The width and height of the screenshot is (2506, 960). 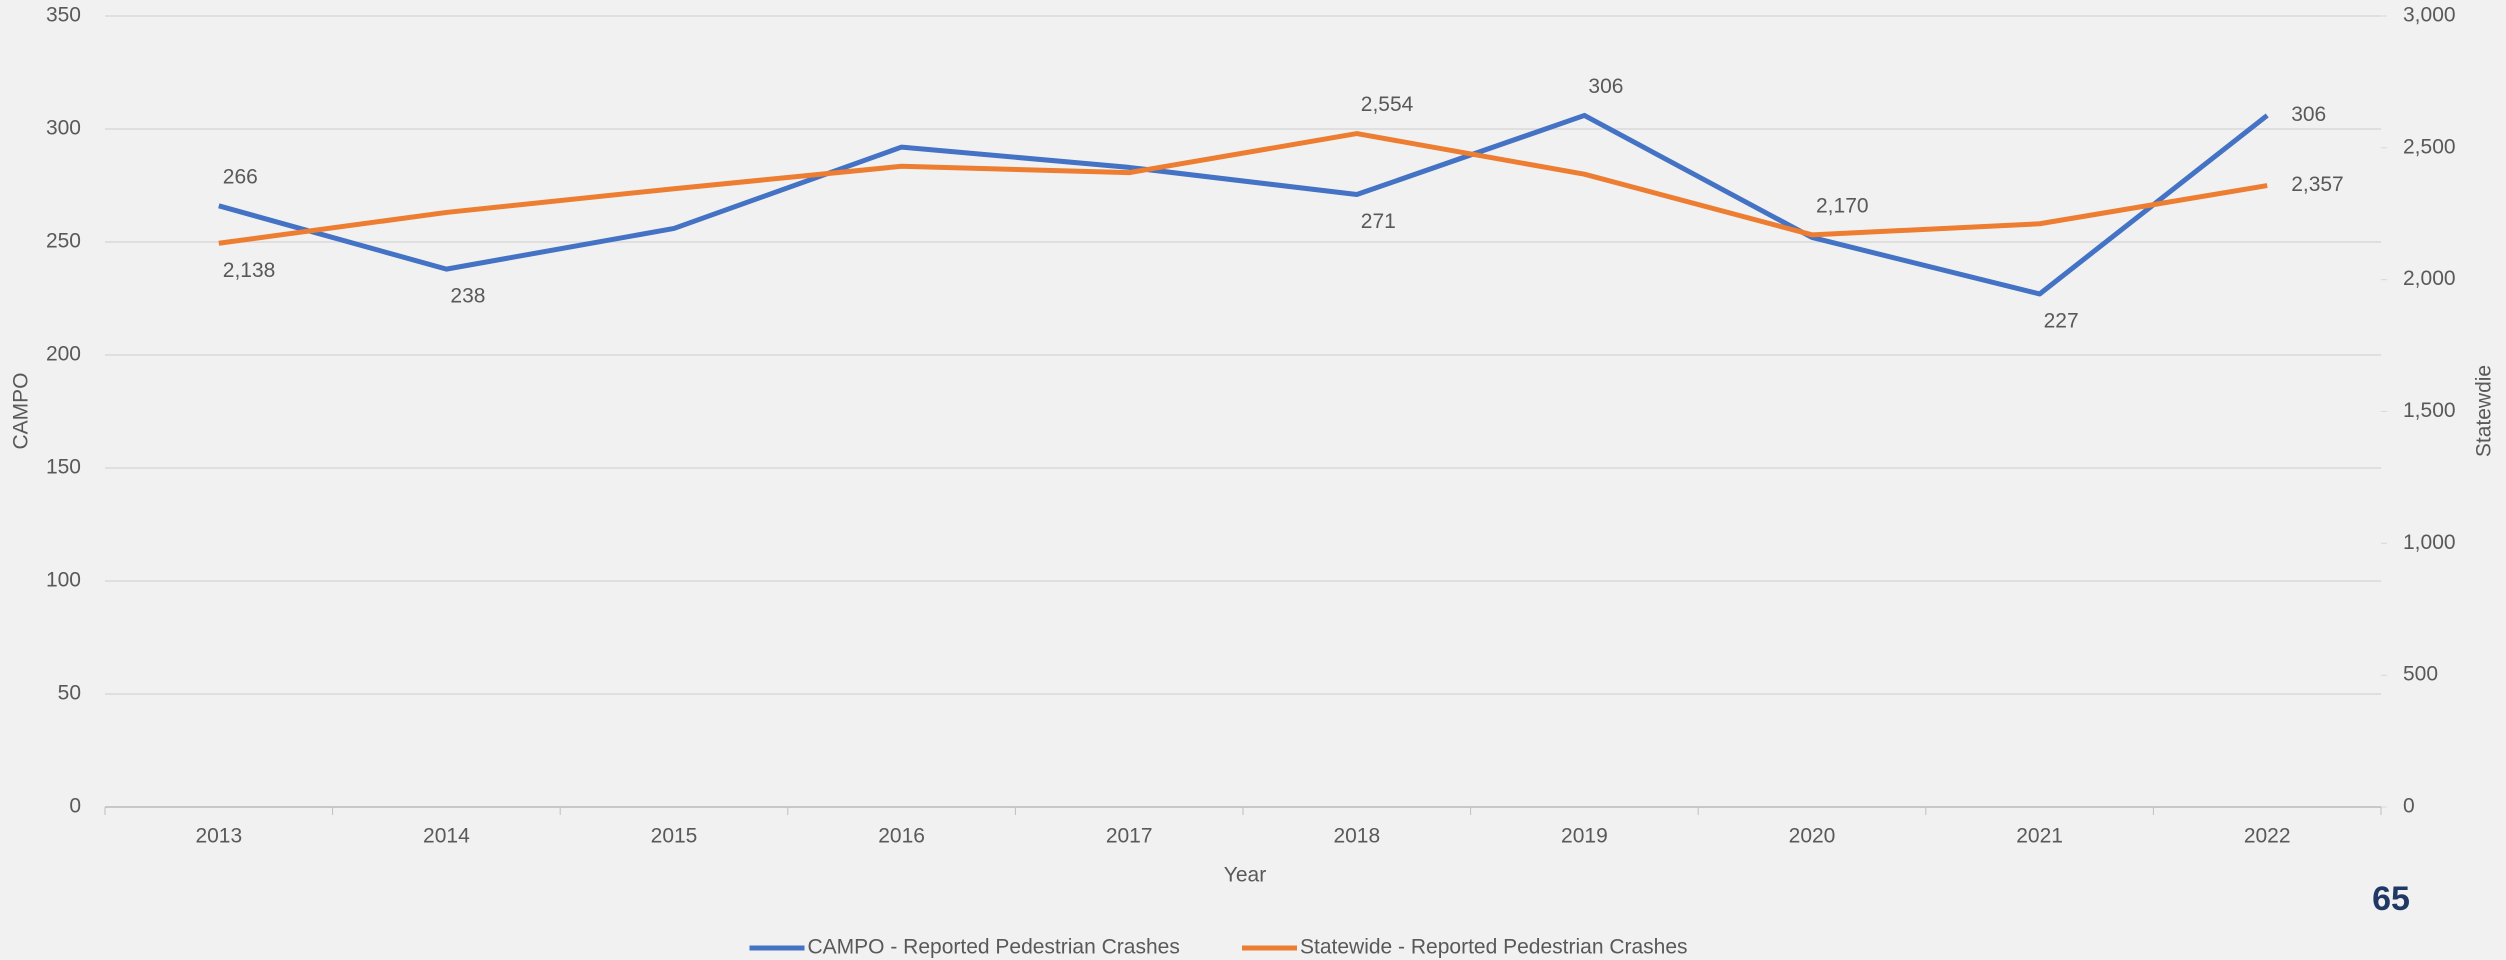 What do you see at coordinates (1378, 221) in the screenshot?
I see `data-label: 271` at bounding box center [1378, 221].